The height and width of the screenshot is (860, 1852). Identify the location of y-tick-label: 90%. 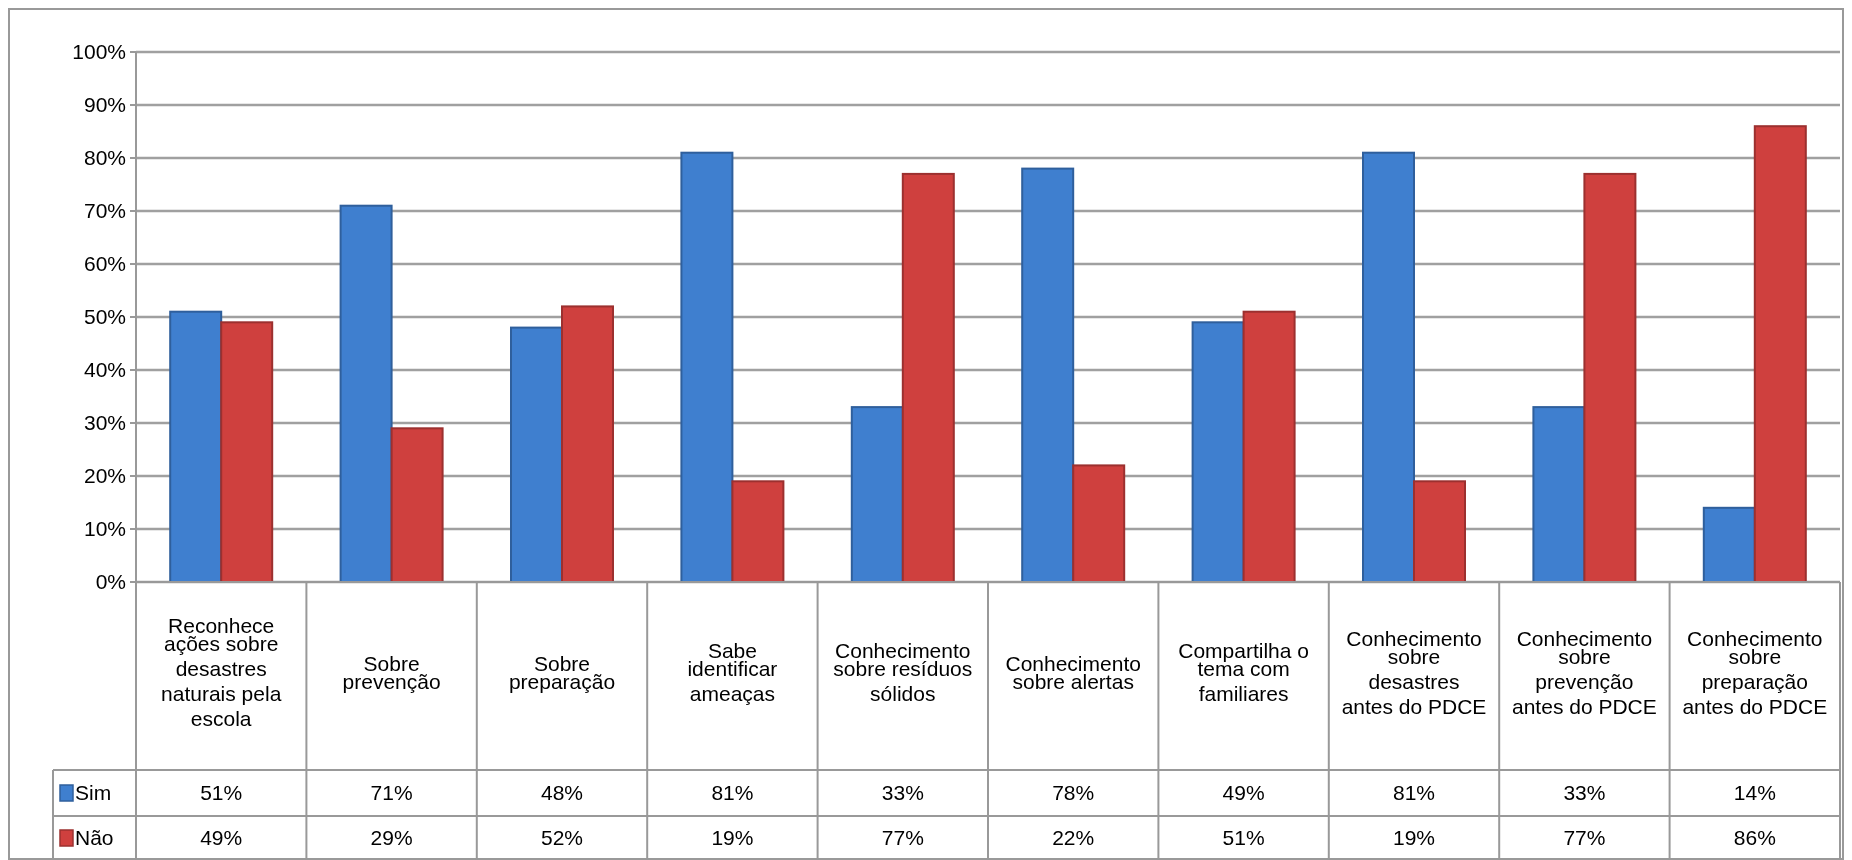
(104, 105).